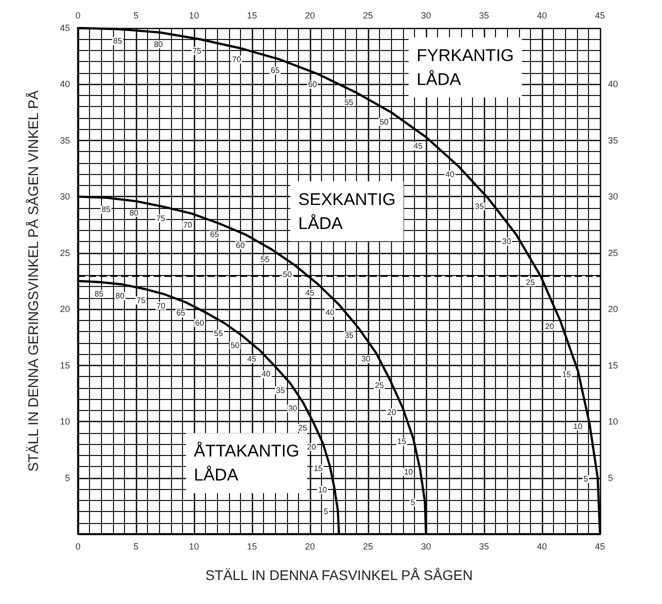  Describe the element at coordinates (65, 84) in the screenshot. I see `y-tick-label: 40` at that location.